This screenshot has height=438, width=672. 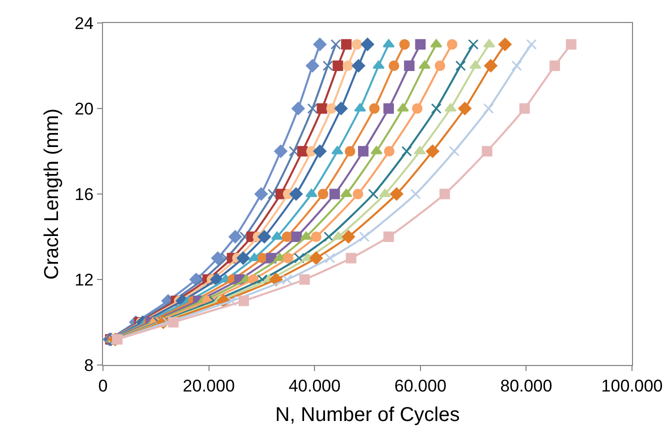 What do you see at coordinates (526, 386) in the screenshot?
I see `x-tick-label: 80.000` at bounding box center [526, 386].